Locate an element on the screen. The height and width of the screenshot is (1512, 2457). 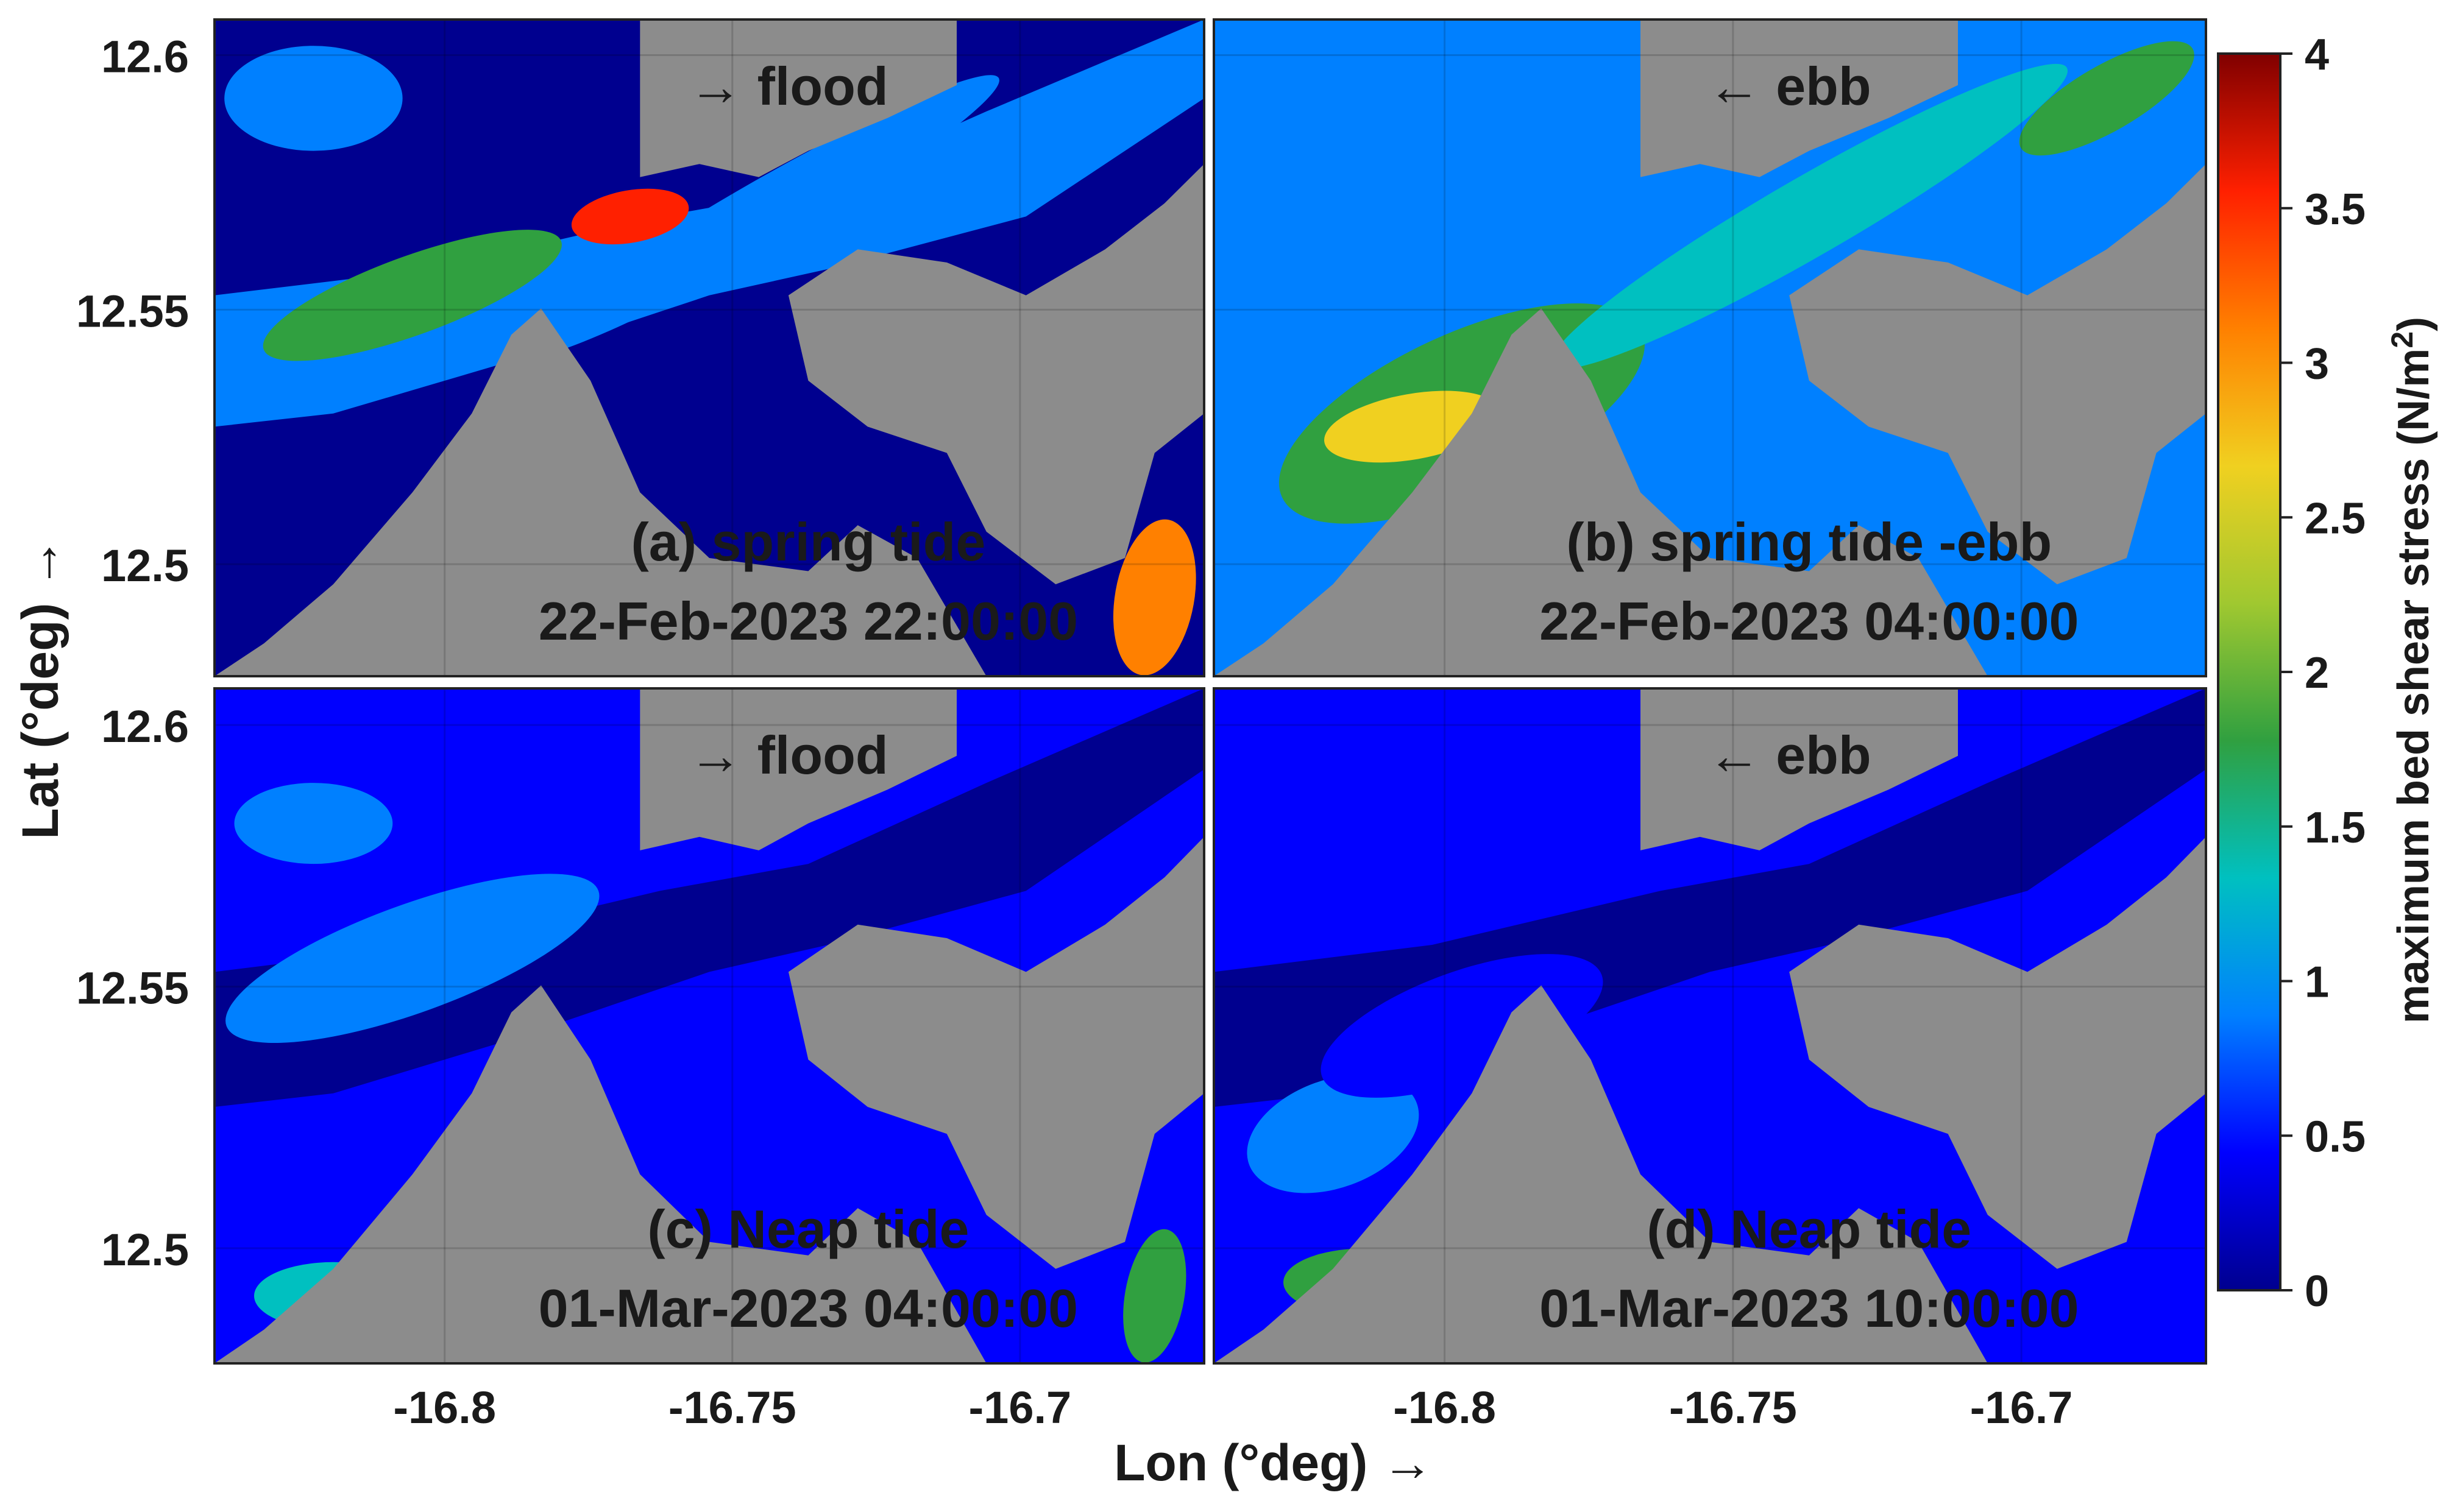
panel-title: (b) spring tide -ebb is located at coordinates (1809, 542).